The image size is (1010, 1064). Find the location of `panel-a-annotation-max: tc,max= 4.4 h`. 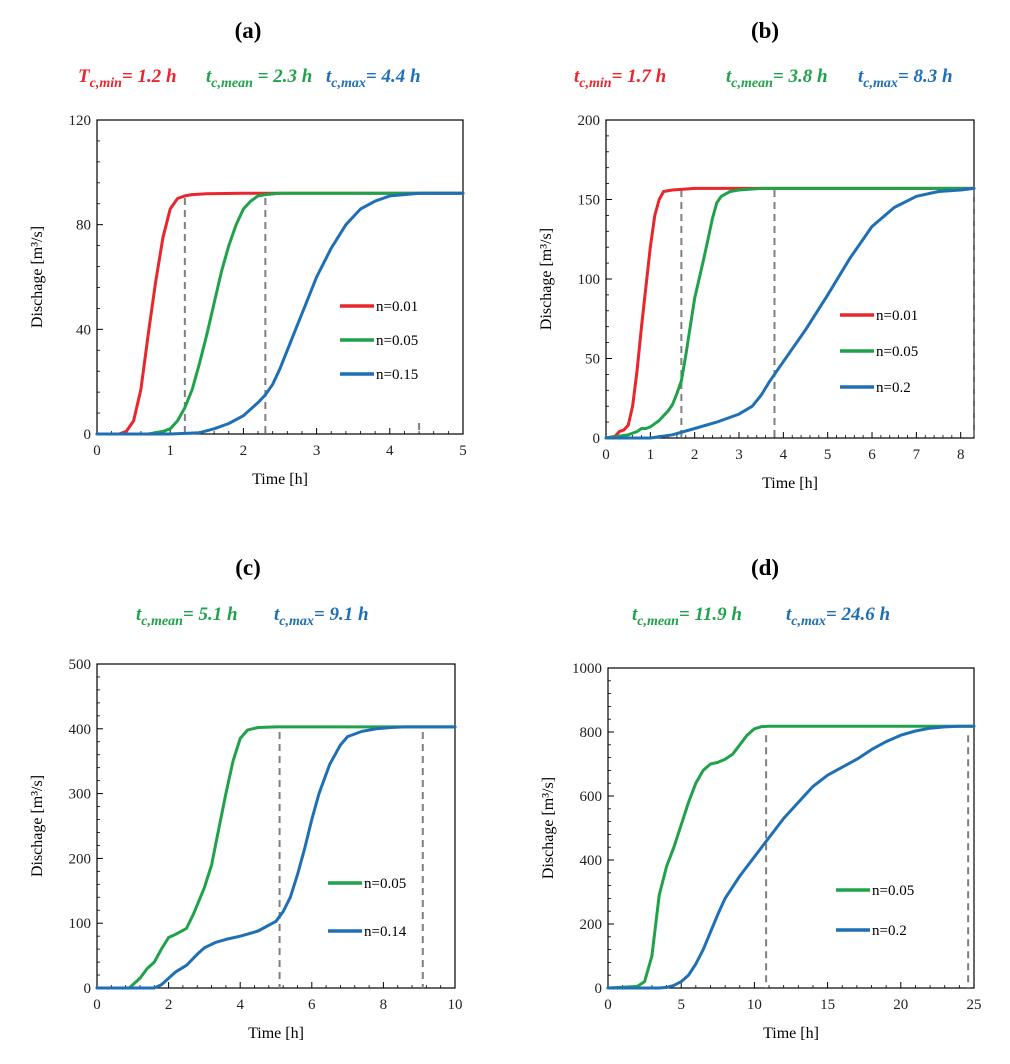

panel-a-annotation-max: tc,max= 4.4 h is located at coordinates (373, 78).